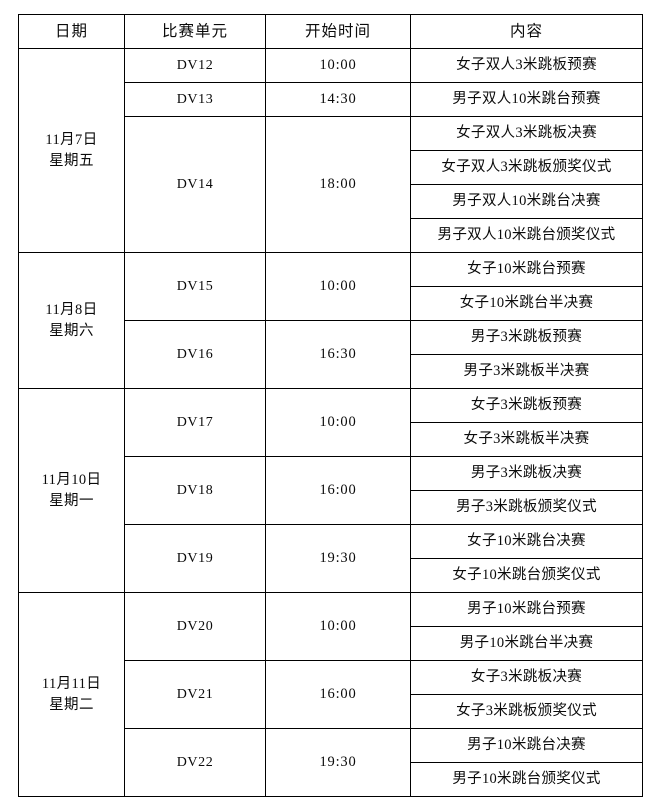 The image size is (666, 797). Describe the element at coordinates (338, 354) in the screenshot. I see `session-start-time-cell: 16:30` at that location.